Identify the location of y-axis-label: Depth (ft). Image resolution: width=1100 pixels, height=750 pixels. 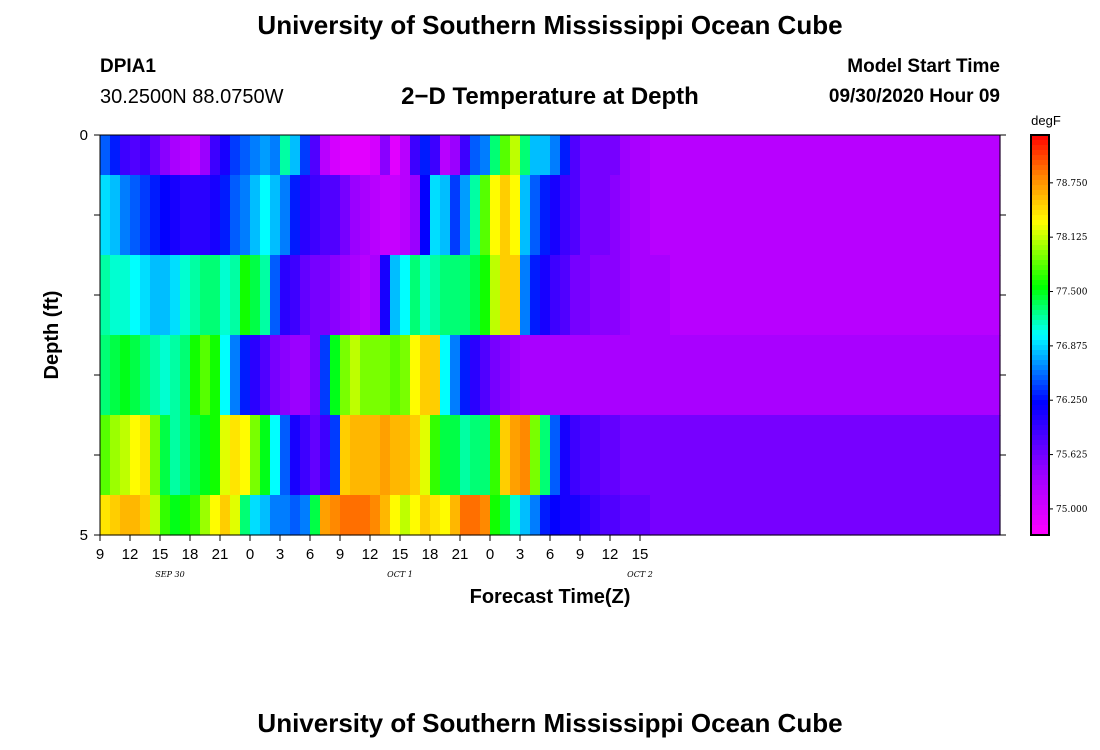
(52, 335).